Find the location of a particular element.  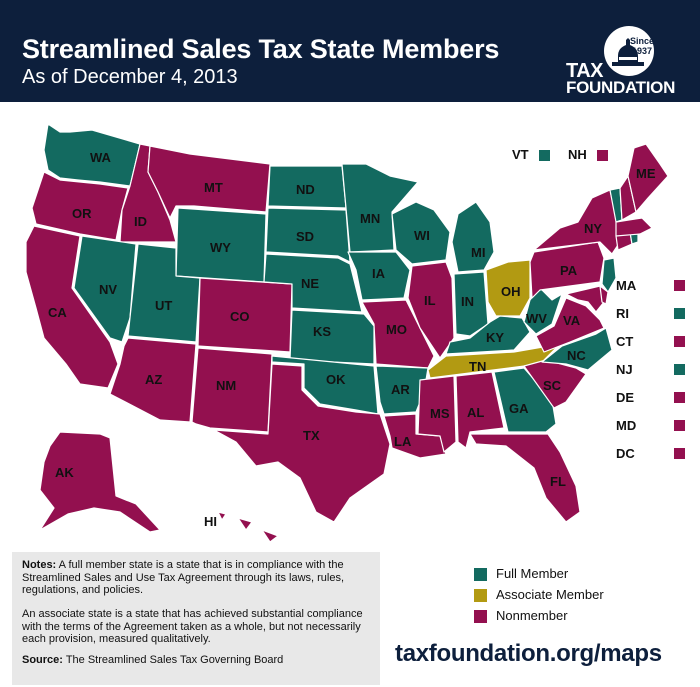

state-or is located at coordinates (80, 206).